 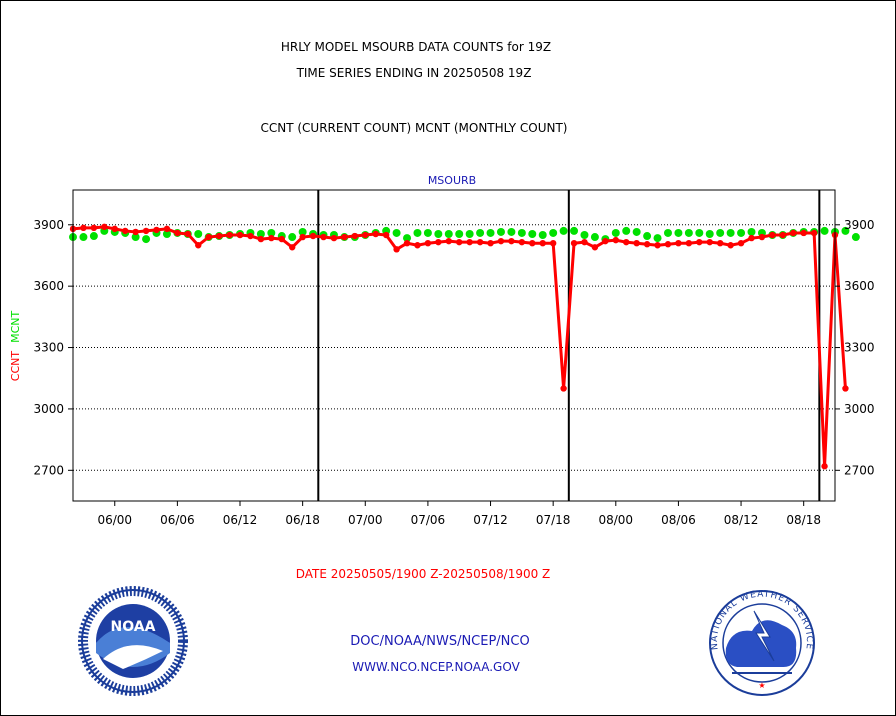 What do you see at coordinates (133, 641) in the screenshot?
I see `noaa-logo-icon: NOAA` at bounding box center [133, 641].